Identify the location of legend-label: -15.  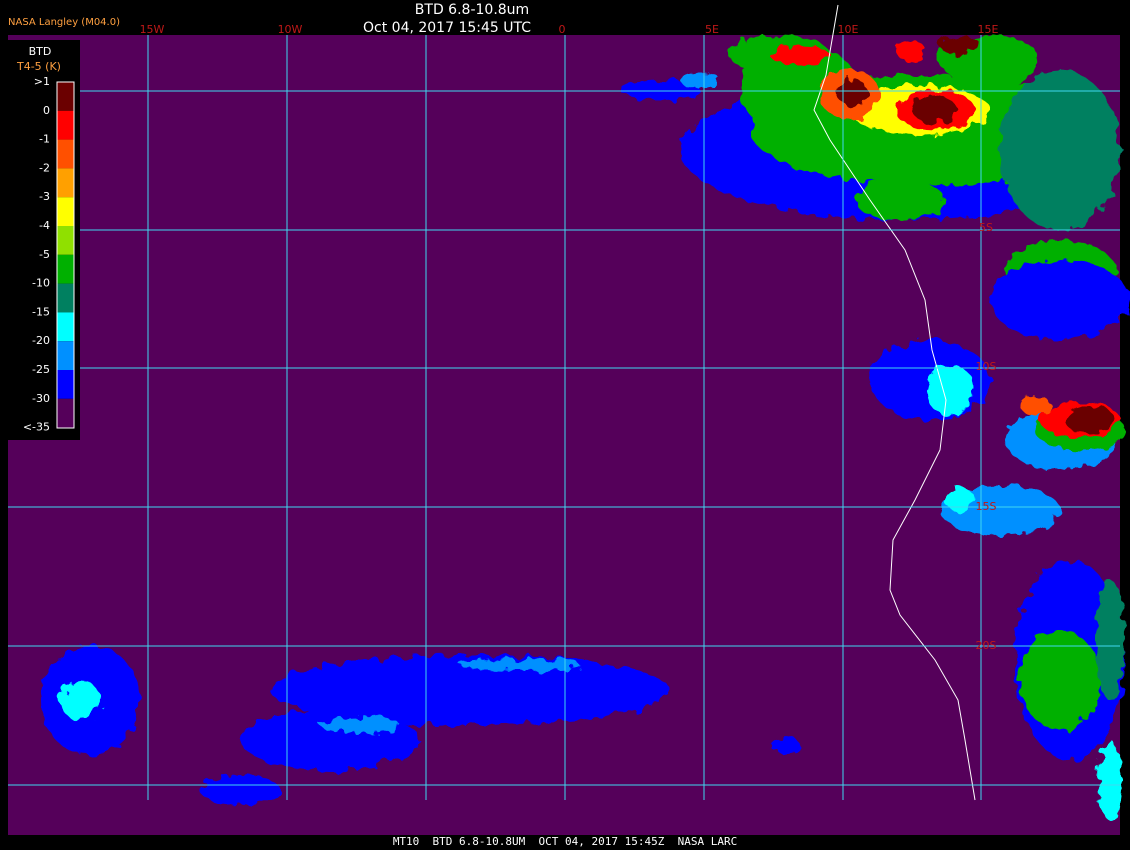
(41, 311).